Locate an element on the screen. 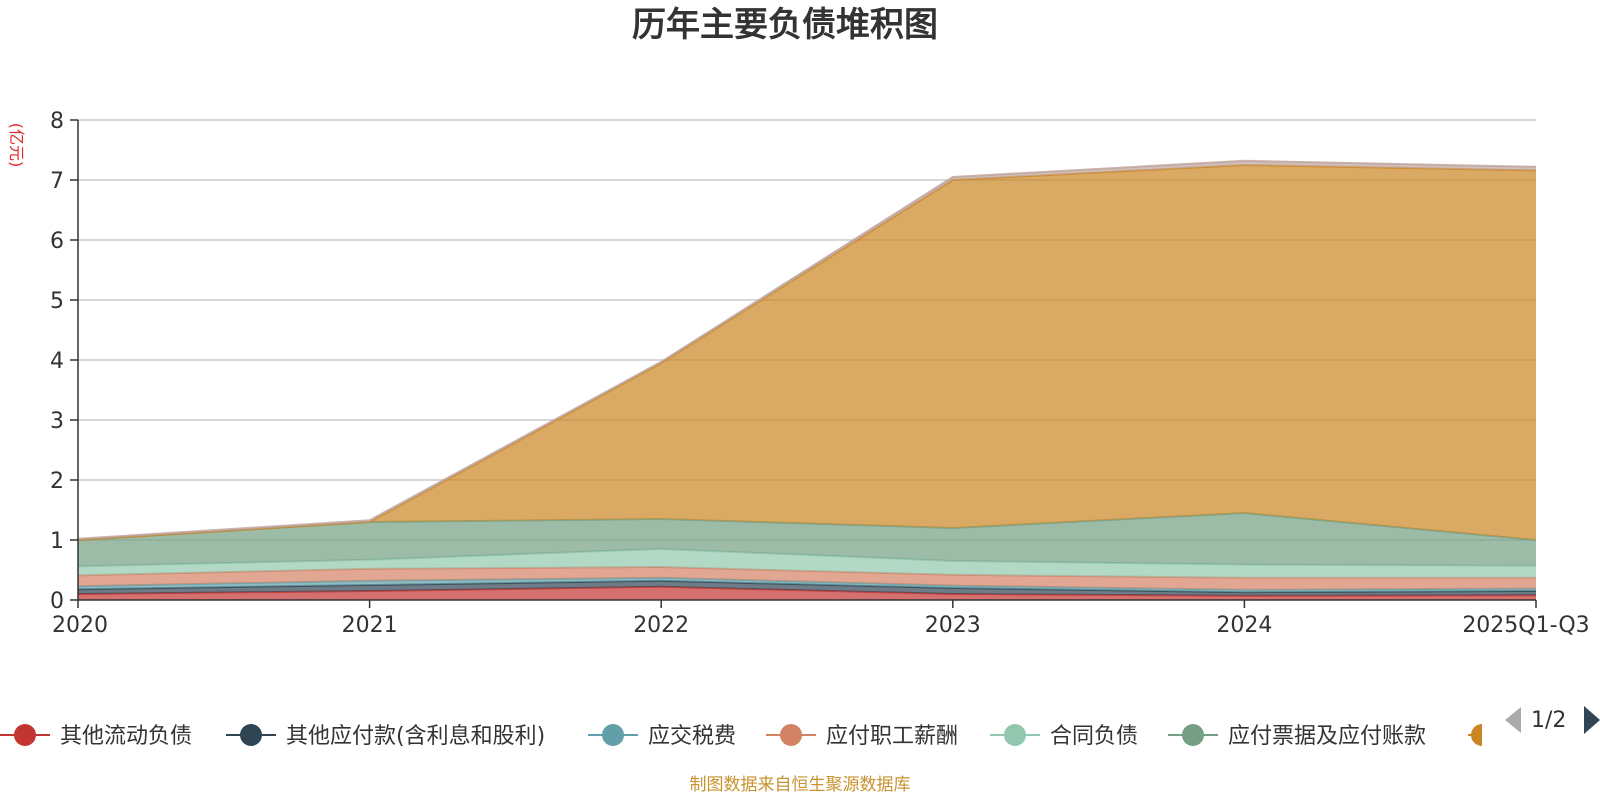 The width and height of the screenshot is (1600, 800). y-axis-ticks: 0 1 2 3 4 5 6 7 8 is located at coordinates (64, 361).